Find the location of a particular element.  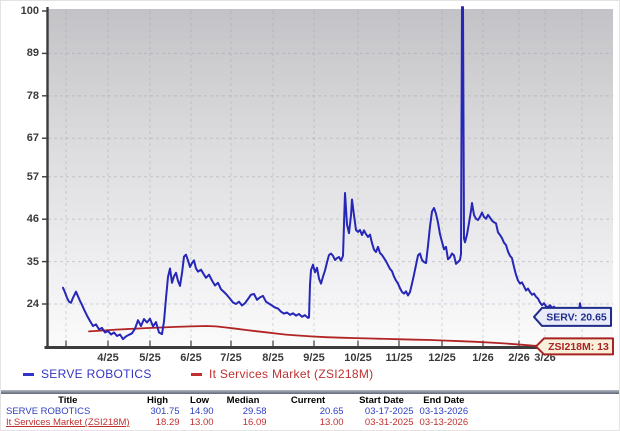

row-title: It Services Market (ZSI218M) is located at coordinates (68, 422).